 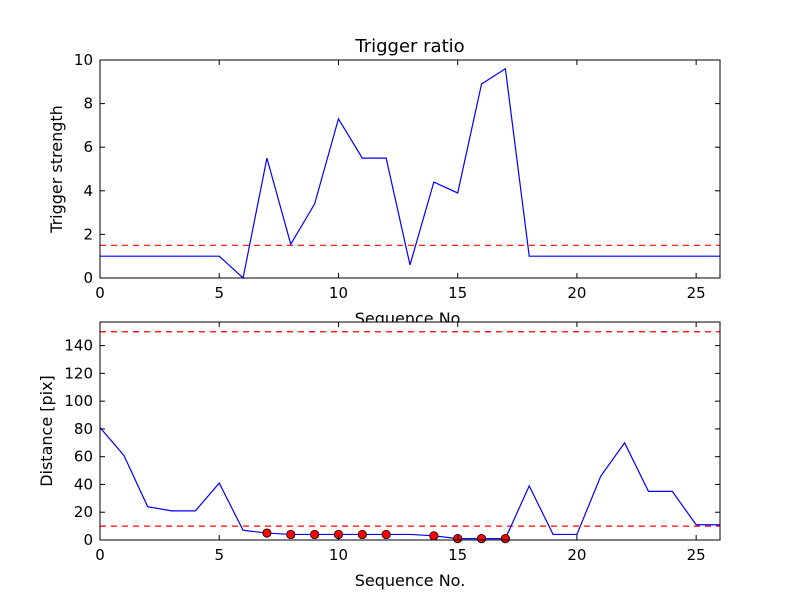 I want to click on y-axis-label: Distance [pix], so click(x=46, y=431).